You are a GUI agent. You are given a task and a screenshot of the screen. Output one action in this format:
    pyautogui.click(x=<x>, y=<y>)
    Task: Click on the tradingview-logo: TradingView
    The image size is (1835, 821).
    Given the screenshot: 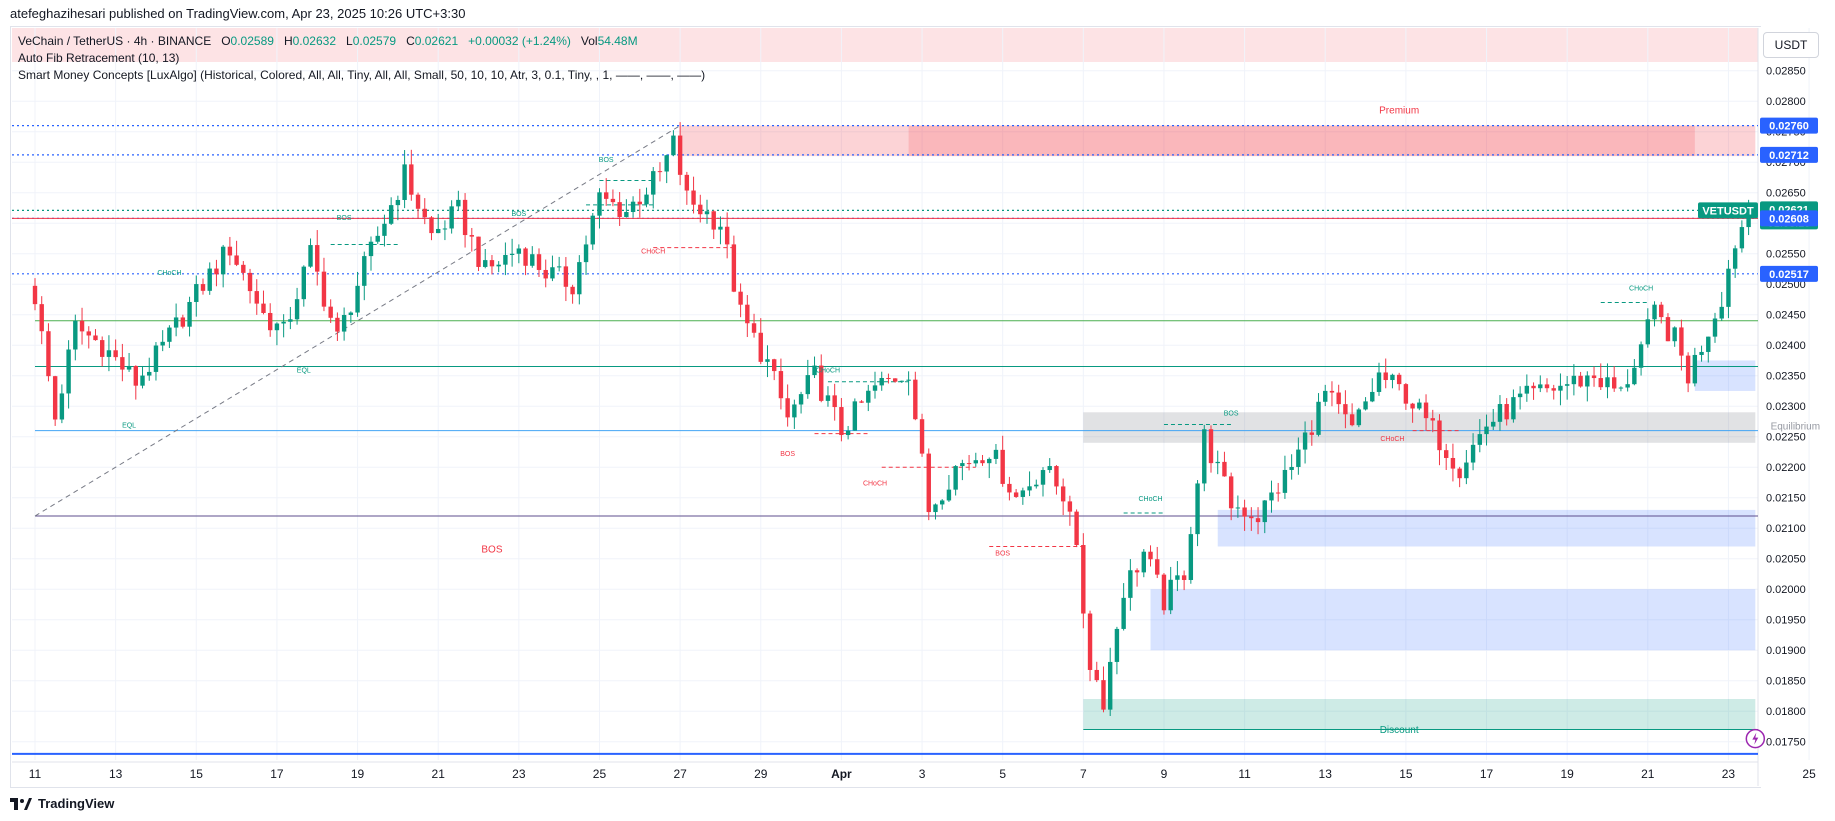 What is the action you would take?
    pyautogui.click(x=62, y=803)
    